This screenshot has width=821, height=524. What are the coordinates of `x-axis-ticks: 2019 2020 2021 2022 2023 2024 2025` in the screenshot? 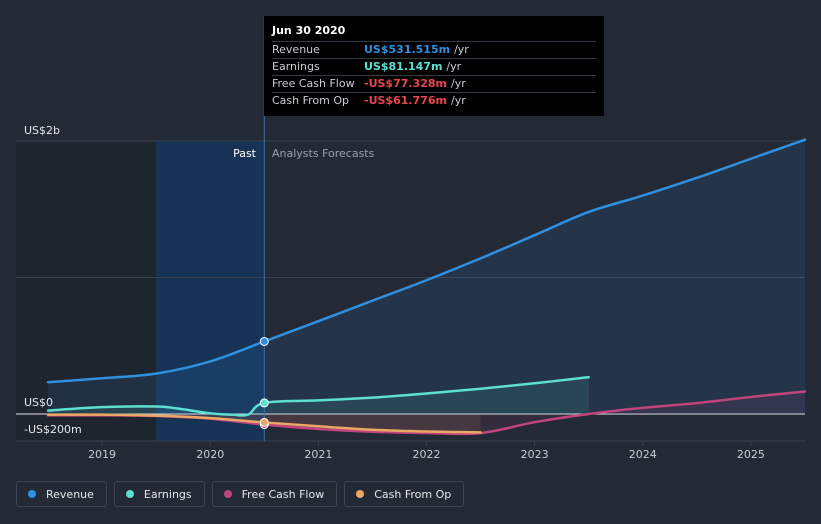 It's located at (426, 451).